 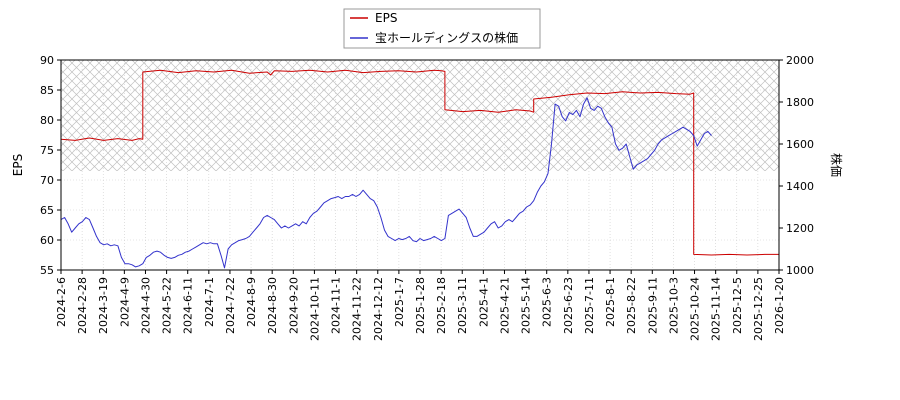 What do you see at coordinates (504, 305) in the screenshot?
I see `x-tick-label: 2025-4-21` at bounding box center [504, 305].